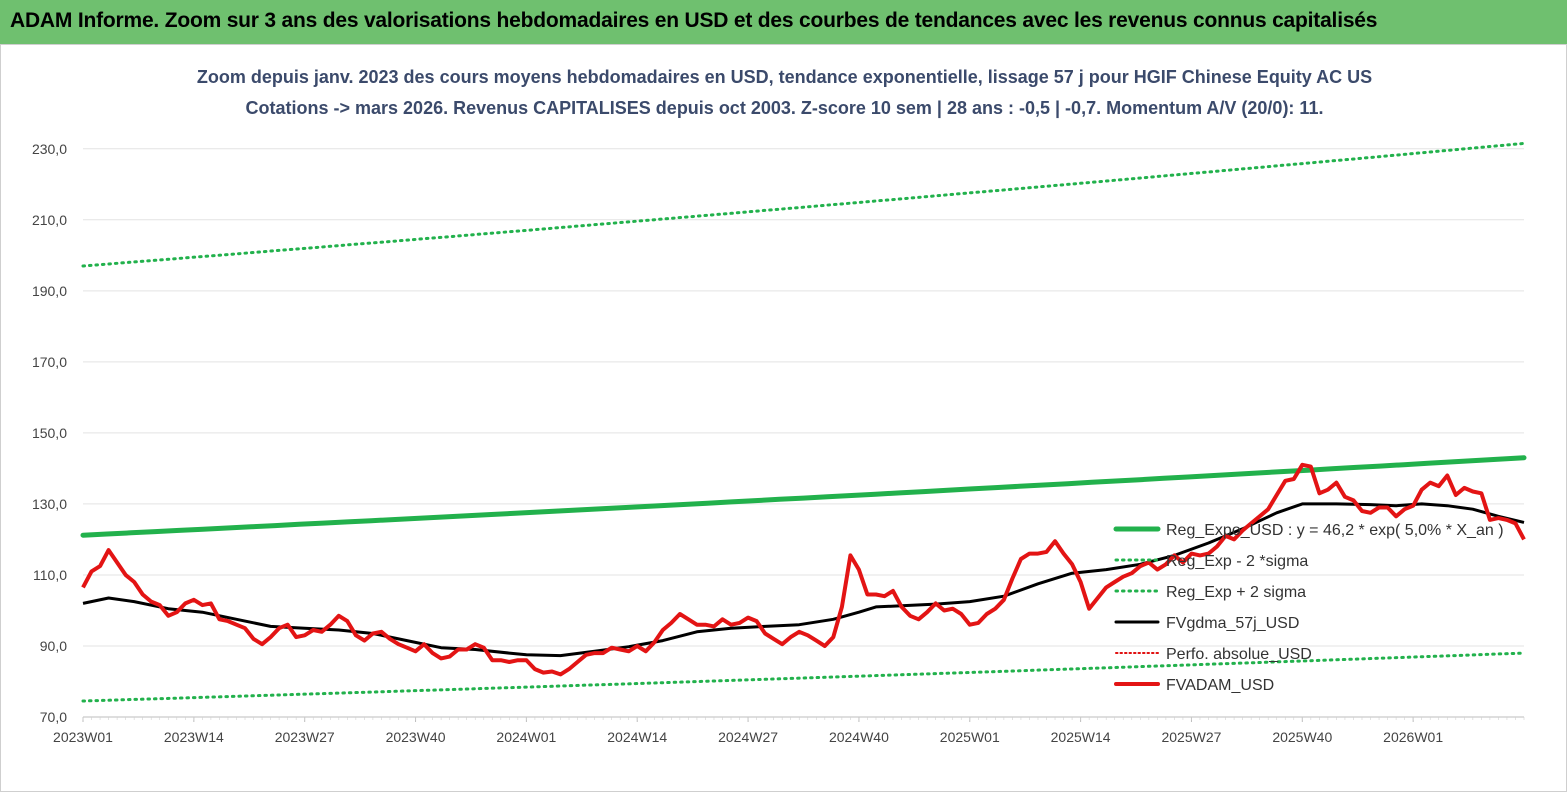  I want to click on x-tick-label: 2024W01, so click(526, 737).